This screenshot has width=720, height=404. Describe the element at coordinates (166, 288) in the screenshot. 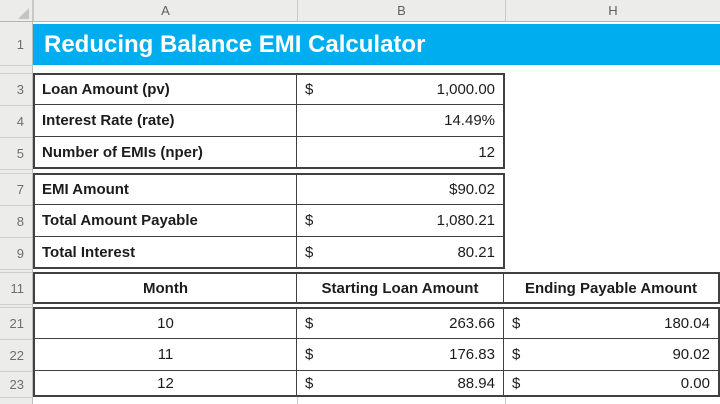

I see `cell-a11-month-header: Month` at that location.